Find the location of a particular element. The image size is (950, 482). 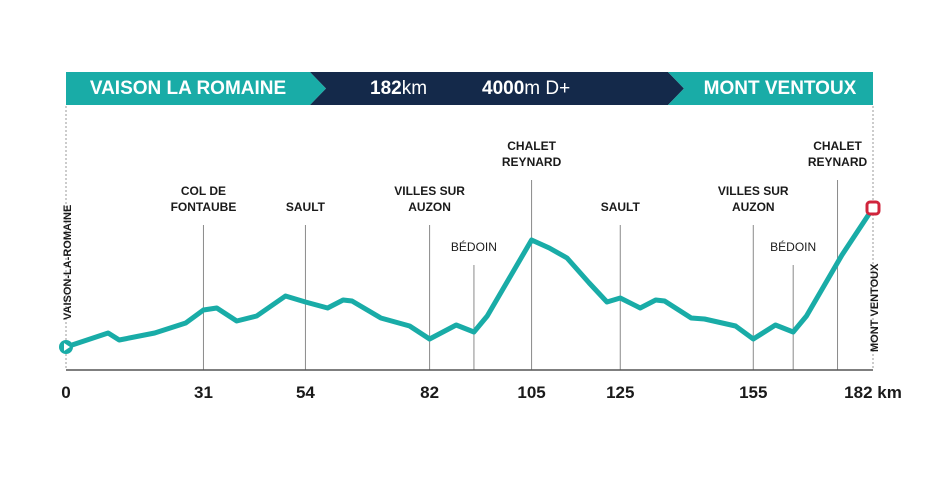

start-marker-arrow is located at coordinates (67, 347).